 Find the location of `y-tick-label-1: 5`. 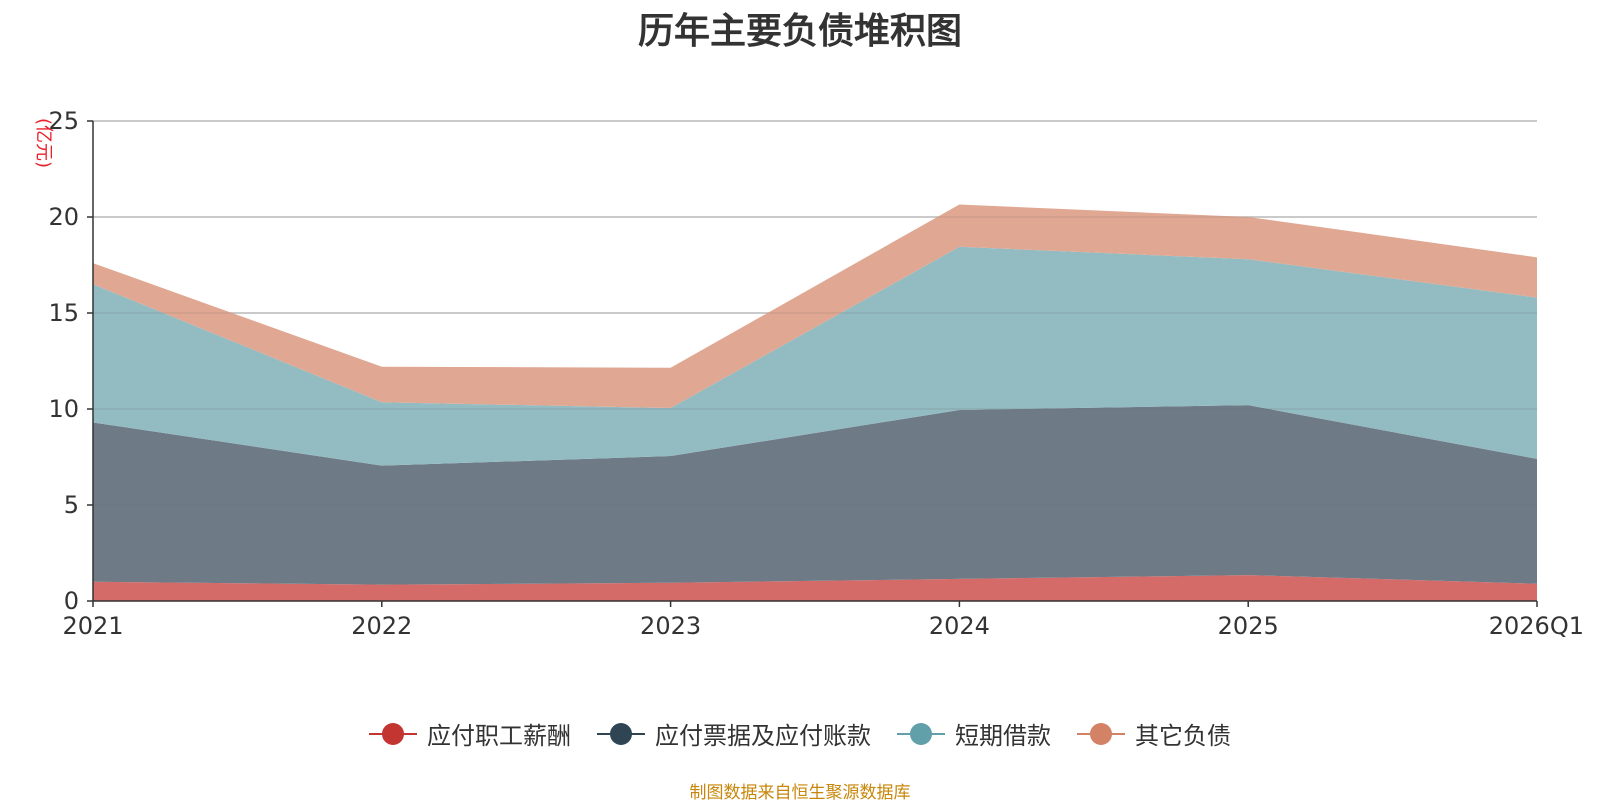

y-tick-label-1: 5 is located at coordinates (71, 505).